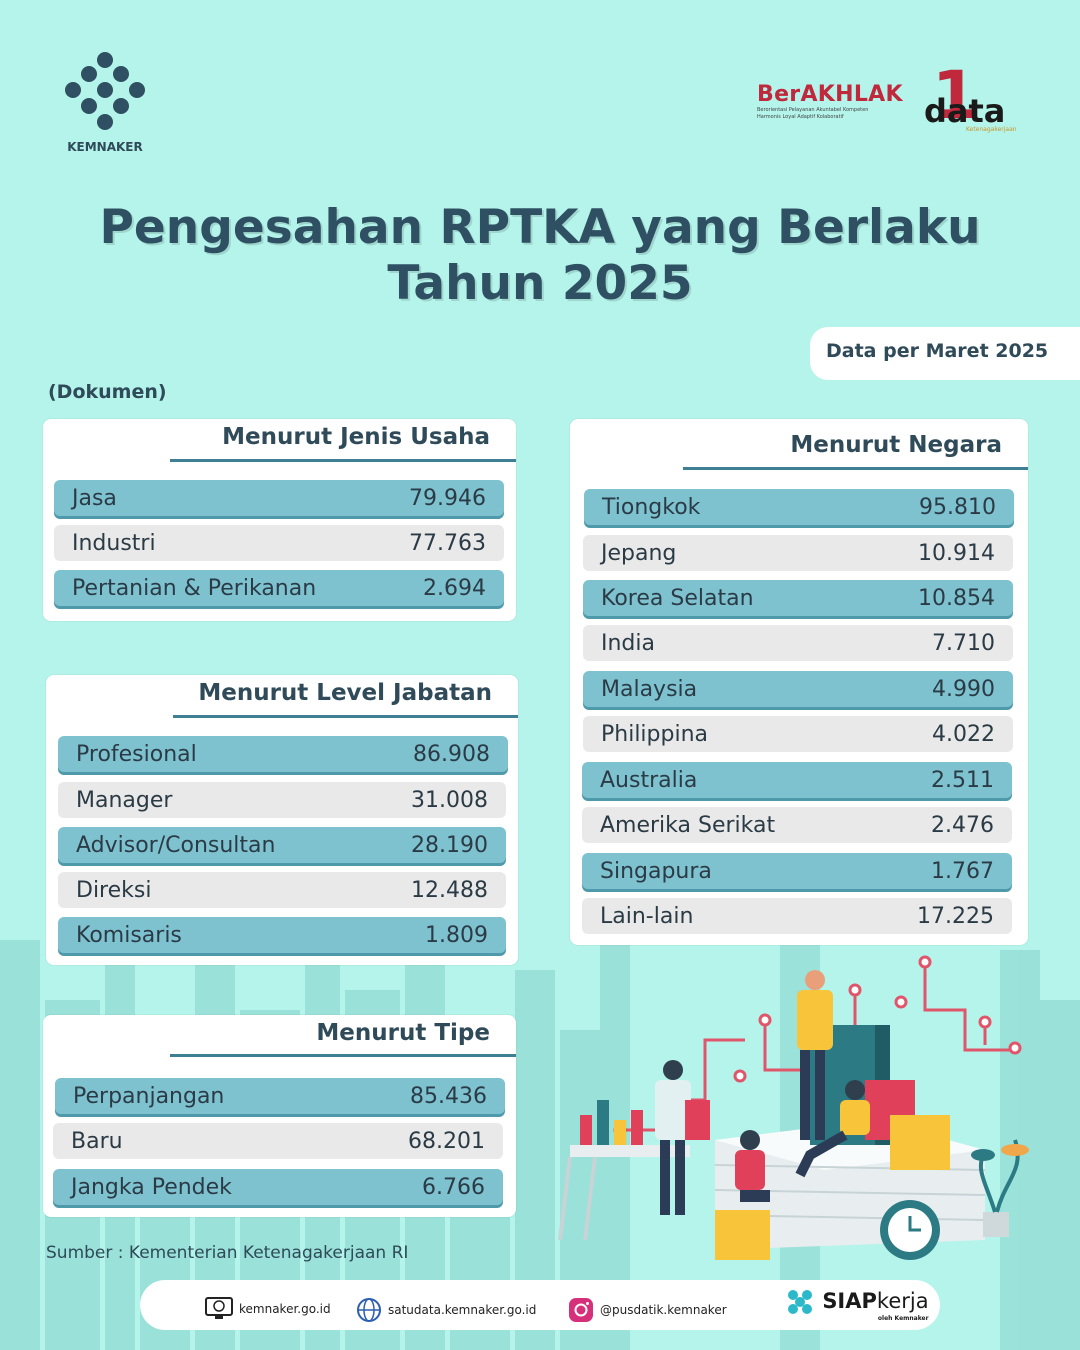 Image resolution: width=1080 pixels, height=1350 pixels. What do you see at coordinates (105, 147) in the screenshot?
I see `kemnaker-label: KEMNAKER` at bounding box center [105, 147].